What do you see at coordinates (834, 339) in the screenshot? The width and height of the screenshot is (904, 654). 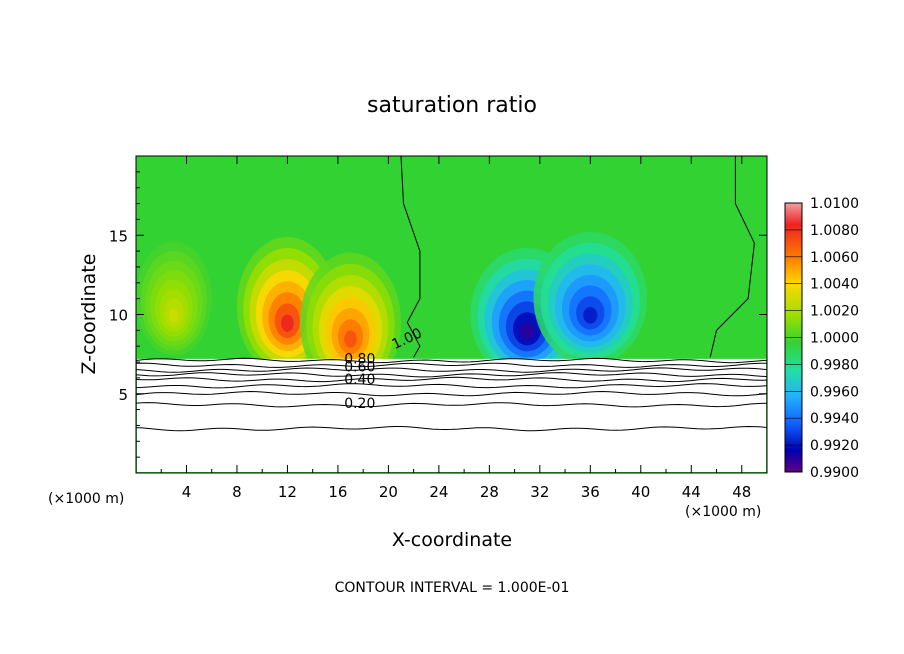 I see `colorbar-label: 1.0000` at bounding box center [834, 339].